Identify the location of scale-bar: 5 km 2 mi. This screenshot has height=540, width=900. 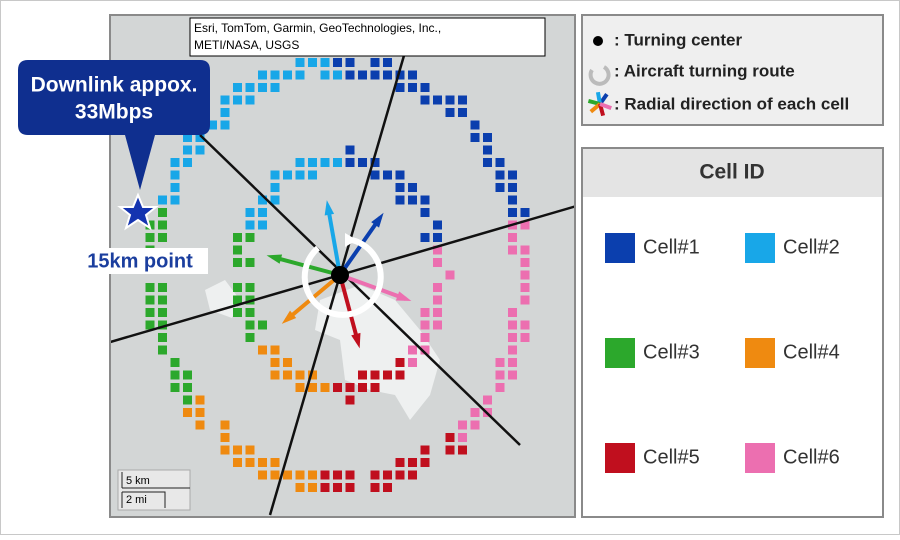
(154, 490).